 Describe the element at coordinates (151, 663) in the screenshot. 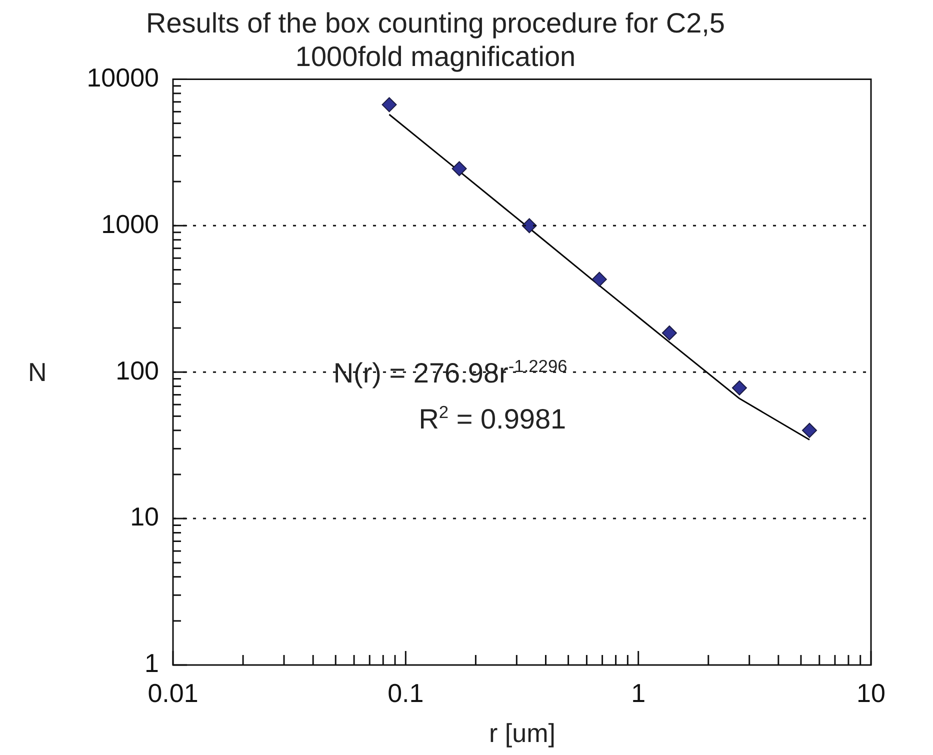

I see `y-tick-label: 1` at that location.